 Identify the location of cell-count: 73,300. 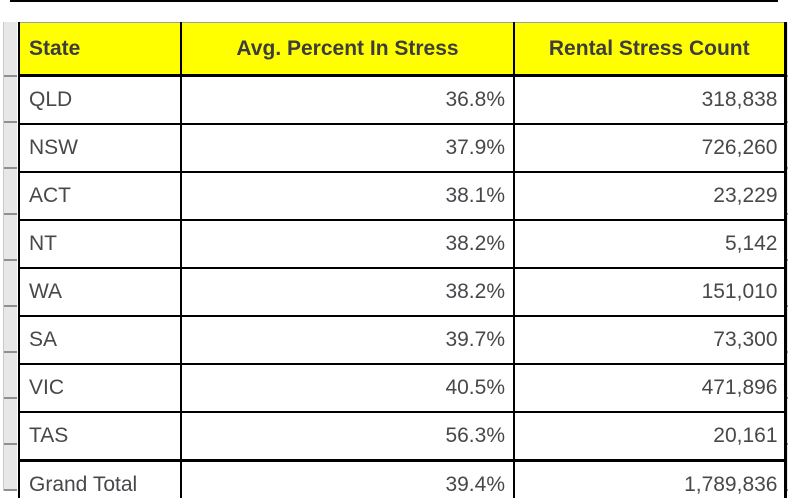
(649, 340).